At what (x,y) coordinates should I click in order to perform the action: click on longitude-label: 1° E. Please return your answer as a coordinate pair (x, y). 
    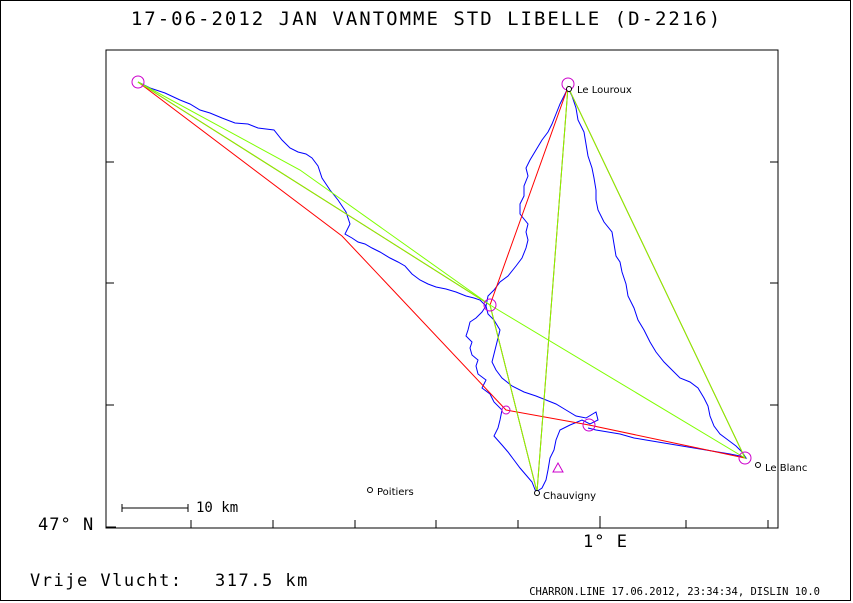
    Looking at the image, I should click on (605, 542).